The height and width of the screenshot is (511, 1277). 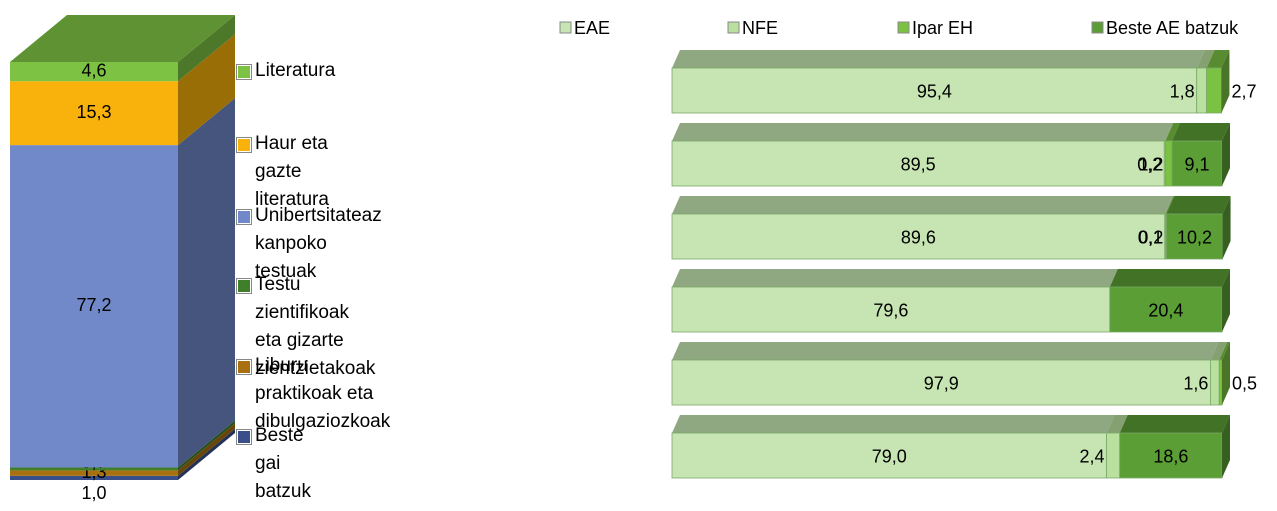 What do you see at coordinates (1091, 456) in the screenshot?
I see `value-label: 2,4` at bounding box center [1091, 456].